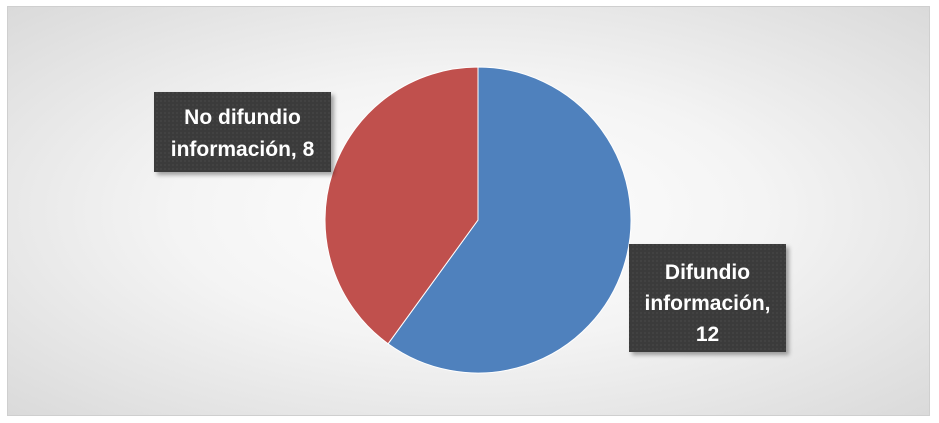 The width and height of the screenshot is (939, 423). I want to click on data-label-text: 12, so click(707, 334).